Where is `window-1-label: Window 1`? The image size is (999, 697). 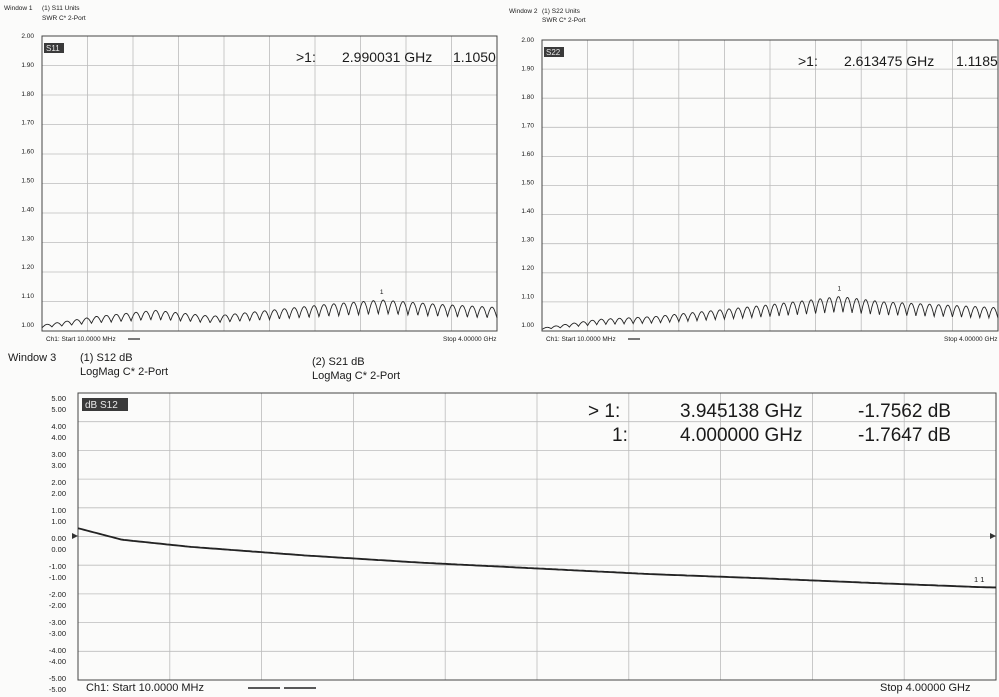
window-1-label: Window 1 is located at coordinates (18, 8).